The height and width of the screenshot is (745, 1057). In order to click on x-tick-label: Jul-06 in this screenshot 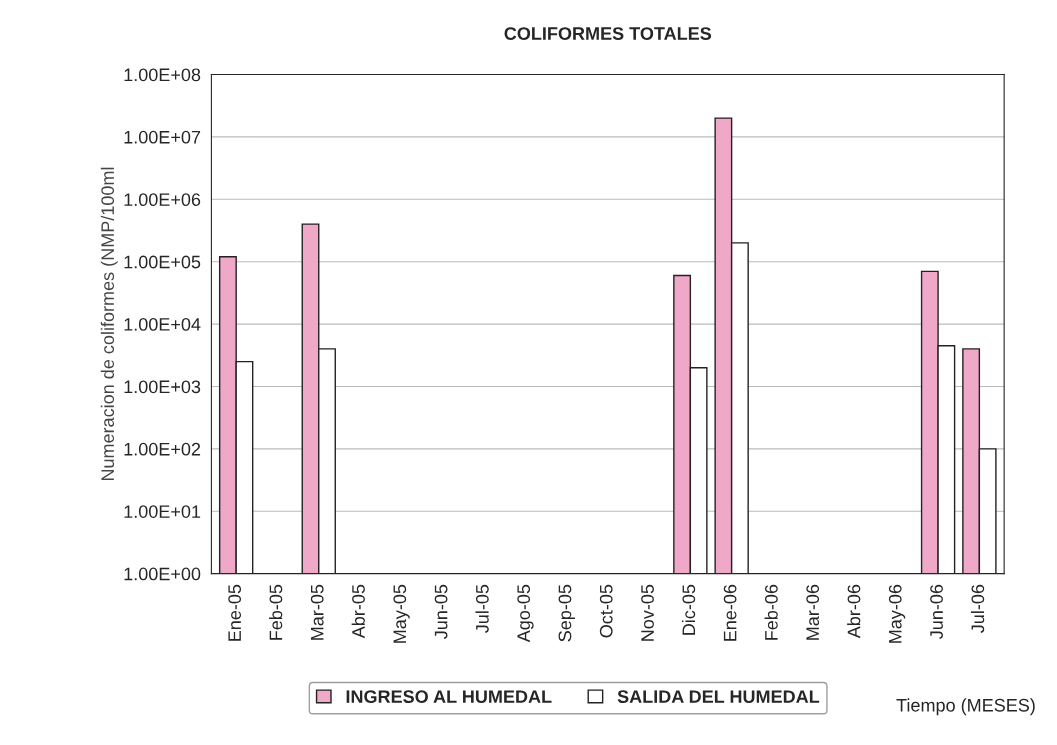, I will do `click(977, 608)`.